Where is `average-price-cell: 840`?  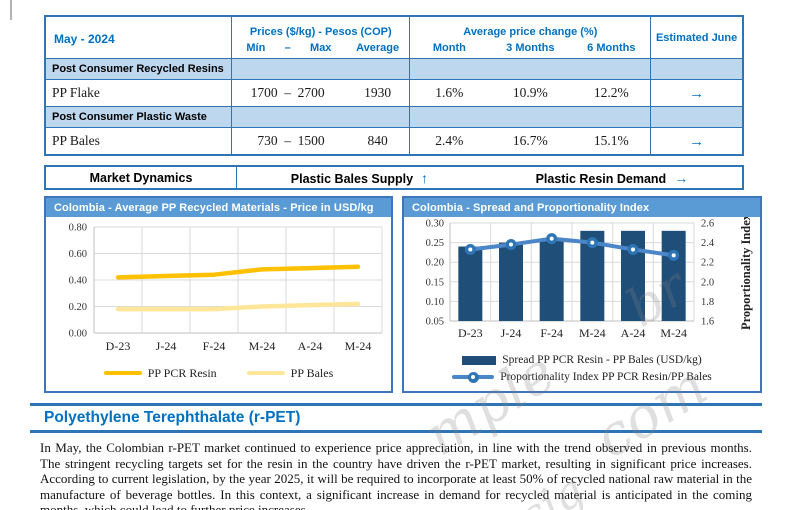
average-price-cell: 840 is located at coordinates (377, 141).